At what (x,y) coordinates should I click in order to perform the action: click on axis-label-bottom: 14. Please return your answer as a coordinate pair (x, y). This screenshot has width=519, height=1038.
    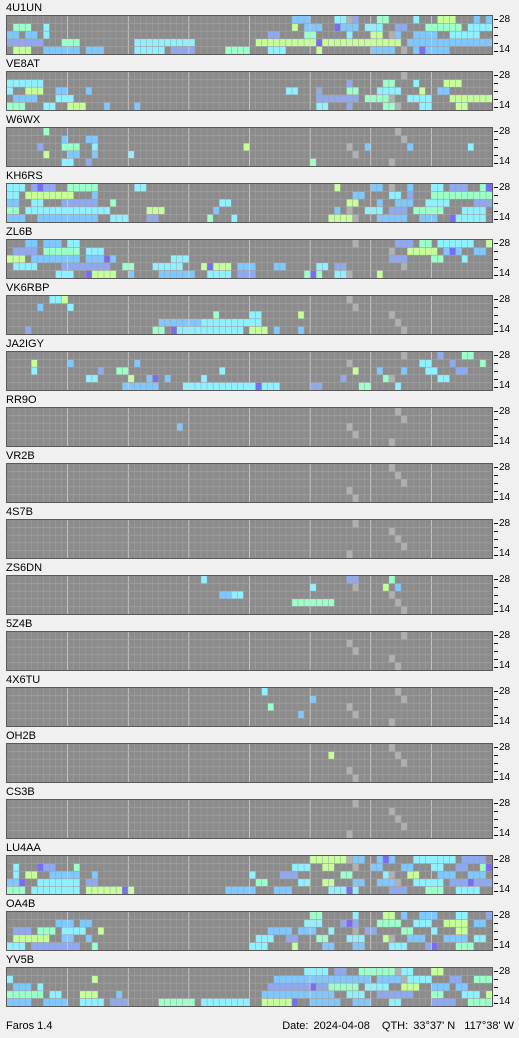
    Looking at the image, I should click on (505, 329).